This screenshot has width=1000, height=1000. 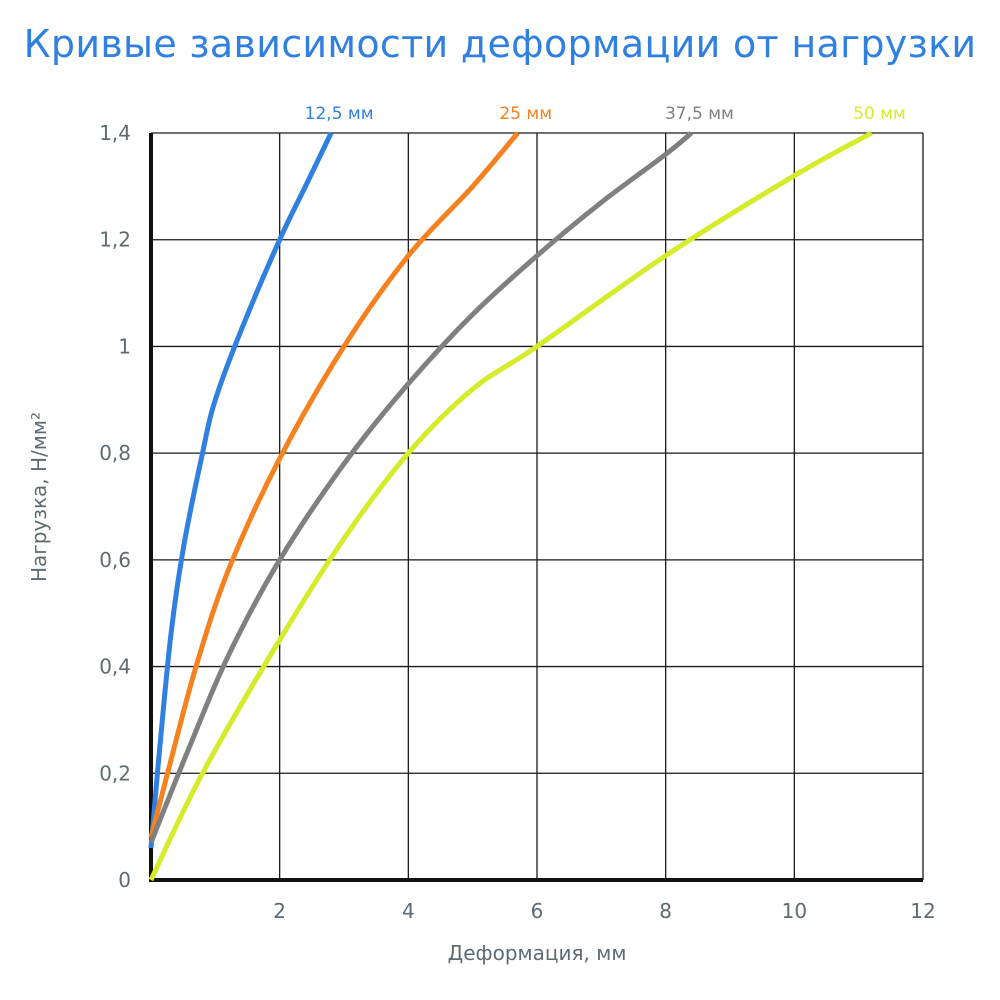 What do you see at coordinates (115, 240) in the screenshot?
I see `y-tick-label: 1,2` at bounding box center [115, 240].